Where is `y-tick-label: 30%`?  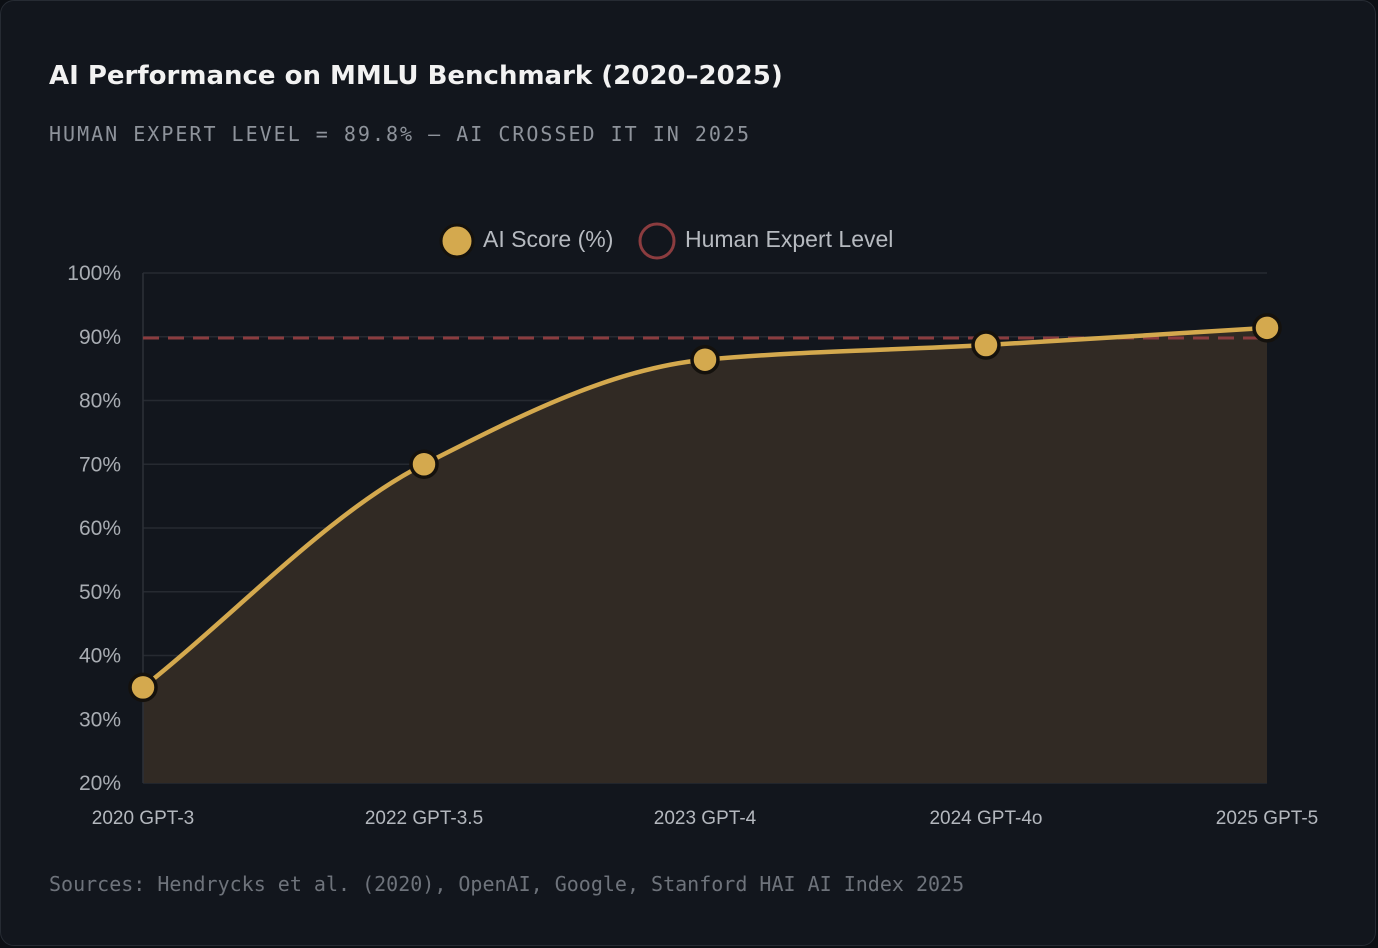
y-tick-label: 30% is located at coordinates (100, 719).